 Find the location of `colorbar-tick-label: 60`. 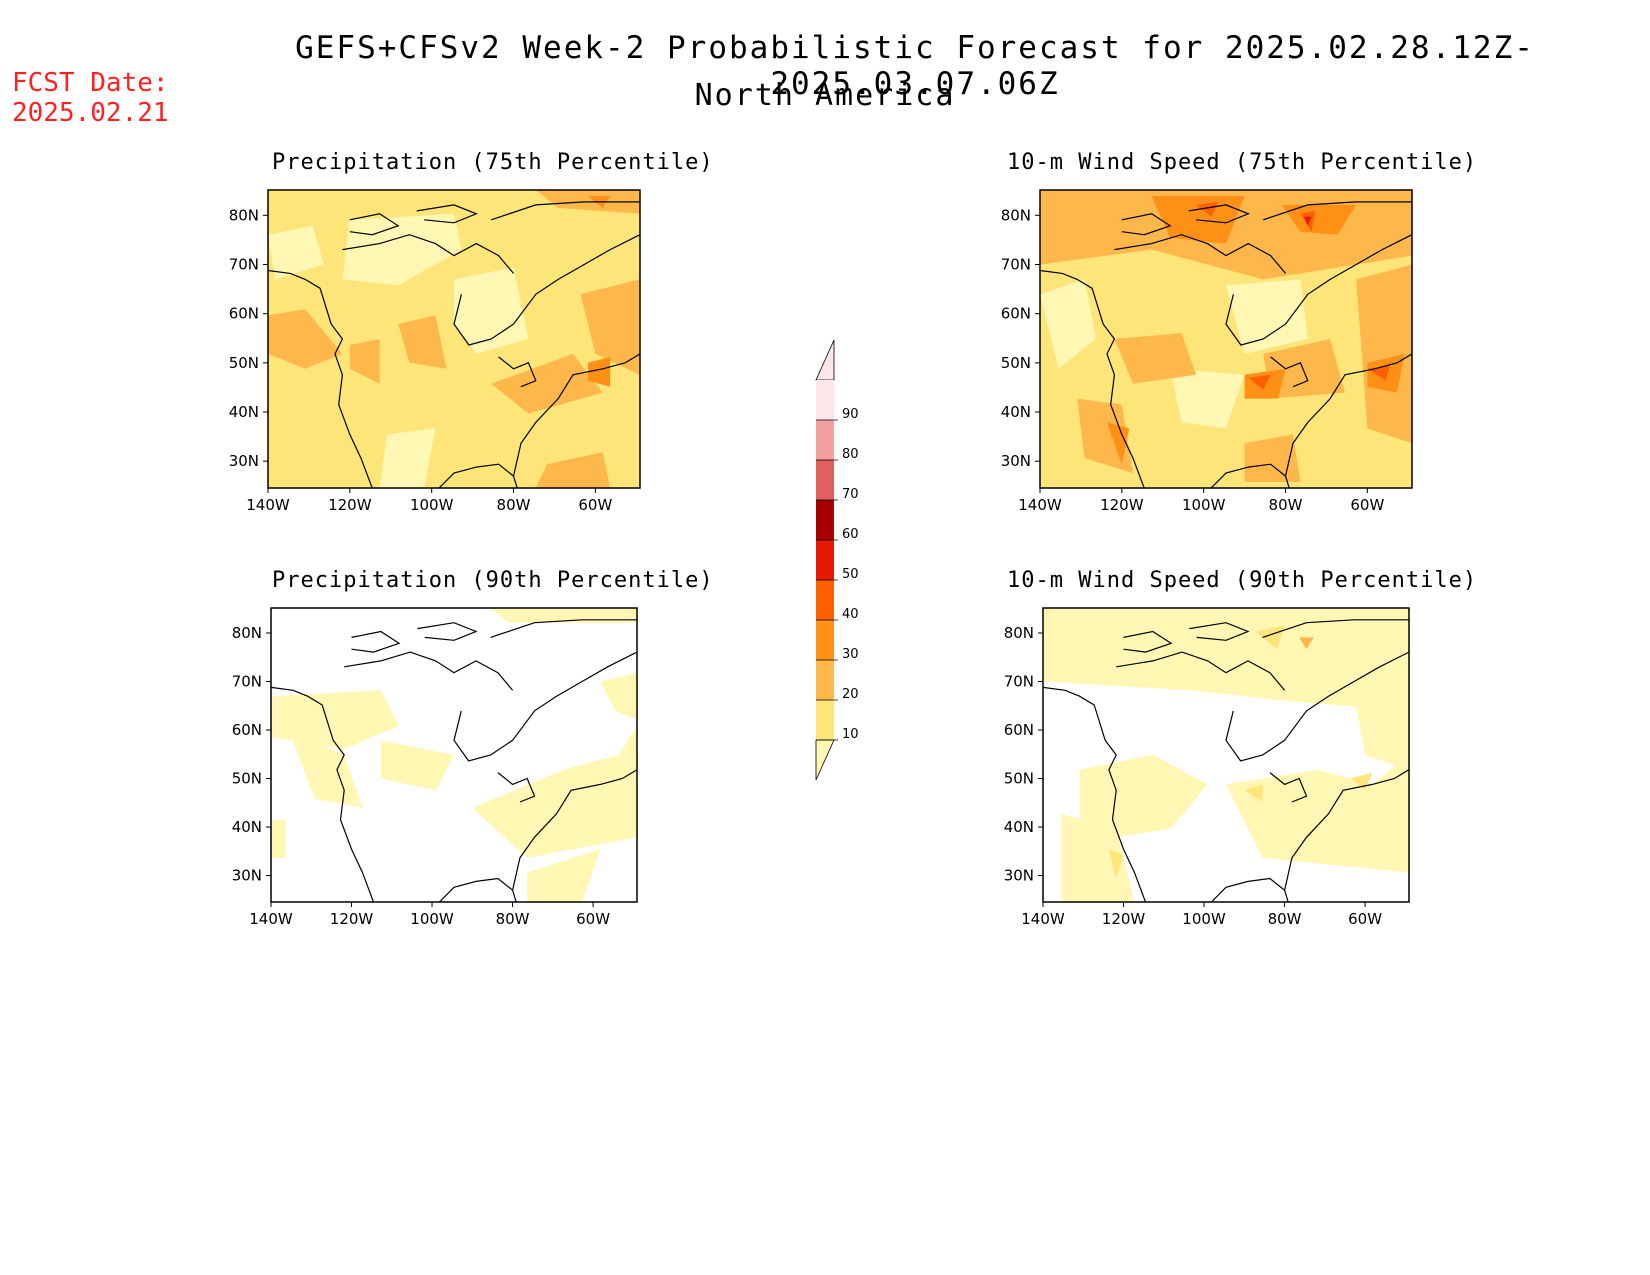

colorbar-tick-label: 60 is located at coordinates (850, 534).